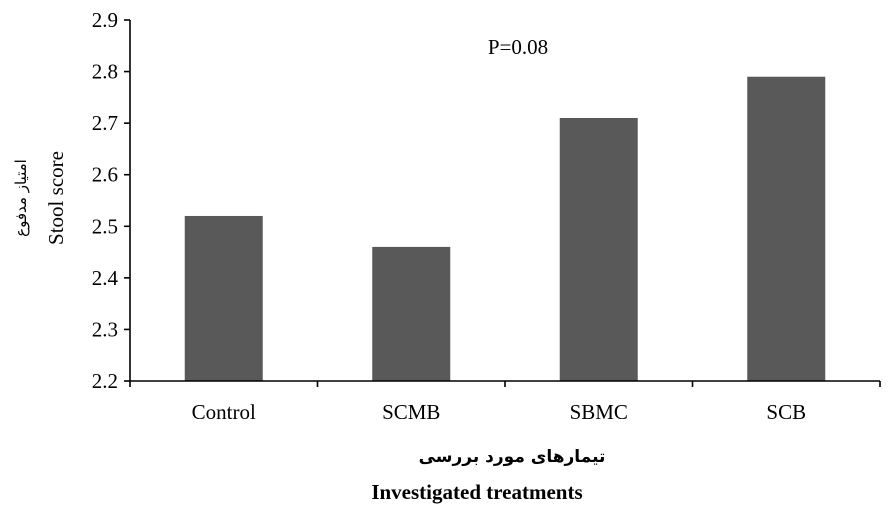 The width and height of the screenshot is (891, 506). What do you see at coordinates (105, 123) in the screenshot?
I see `y-tick-label: 2.7` at bounding box center [105, 123].